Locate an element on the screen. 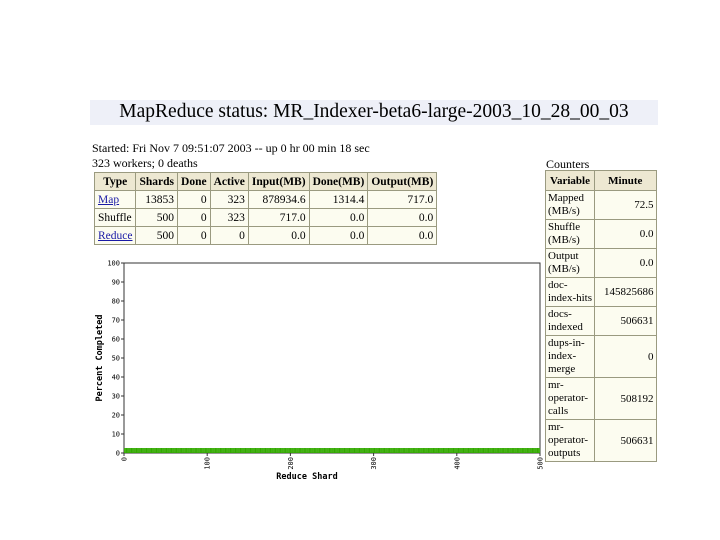  y-tick-label: 30 is located at coordinates (116, 397).